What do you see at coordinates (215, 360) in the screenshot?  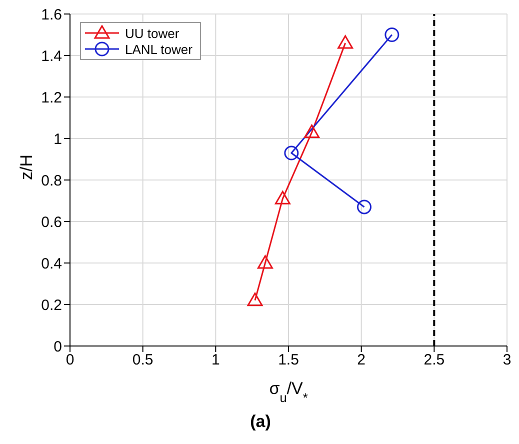 I see `x-tick-label: 1` at bounding box center [215, 360].